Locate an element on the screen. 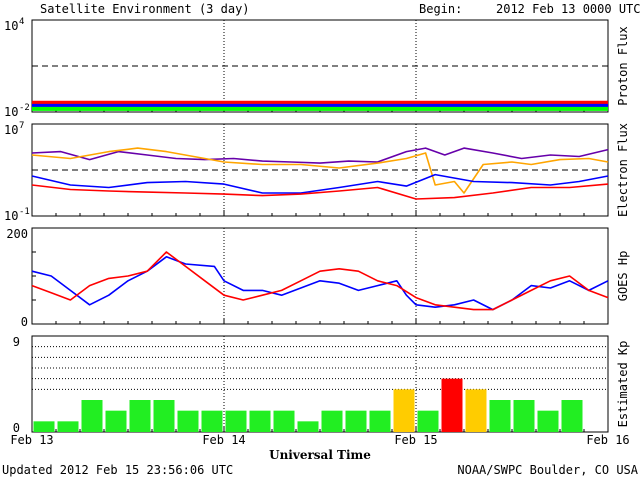 The image size is (640, 480). begin-date: 2012 Feb 13 0000 UTC is located at coordinates (568, 9).